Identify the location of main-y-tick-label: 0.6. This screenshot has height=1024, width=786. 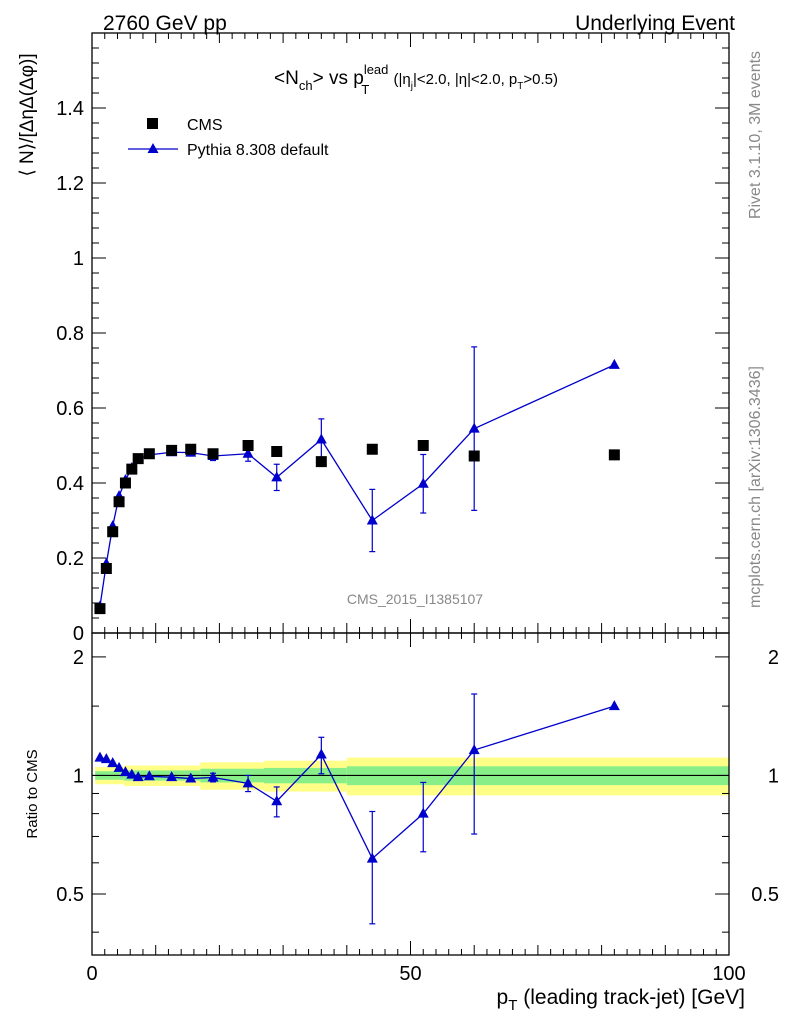
(70, 409).